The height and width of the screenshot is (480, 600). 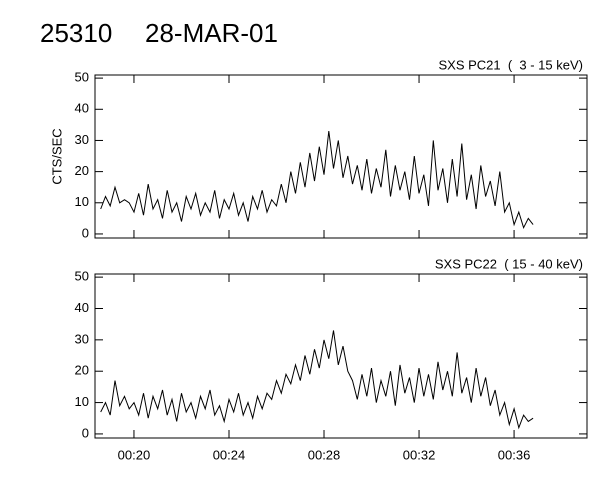 What do you see at coordinates (229, 454) in the screenshot?
I see `x-tick-label: 00:24` at bounding box center [229, 454].